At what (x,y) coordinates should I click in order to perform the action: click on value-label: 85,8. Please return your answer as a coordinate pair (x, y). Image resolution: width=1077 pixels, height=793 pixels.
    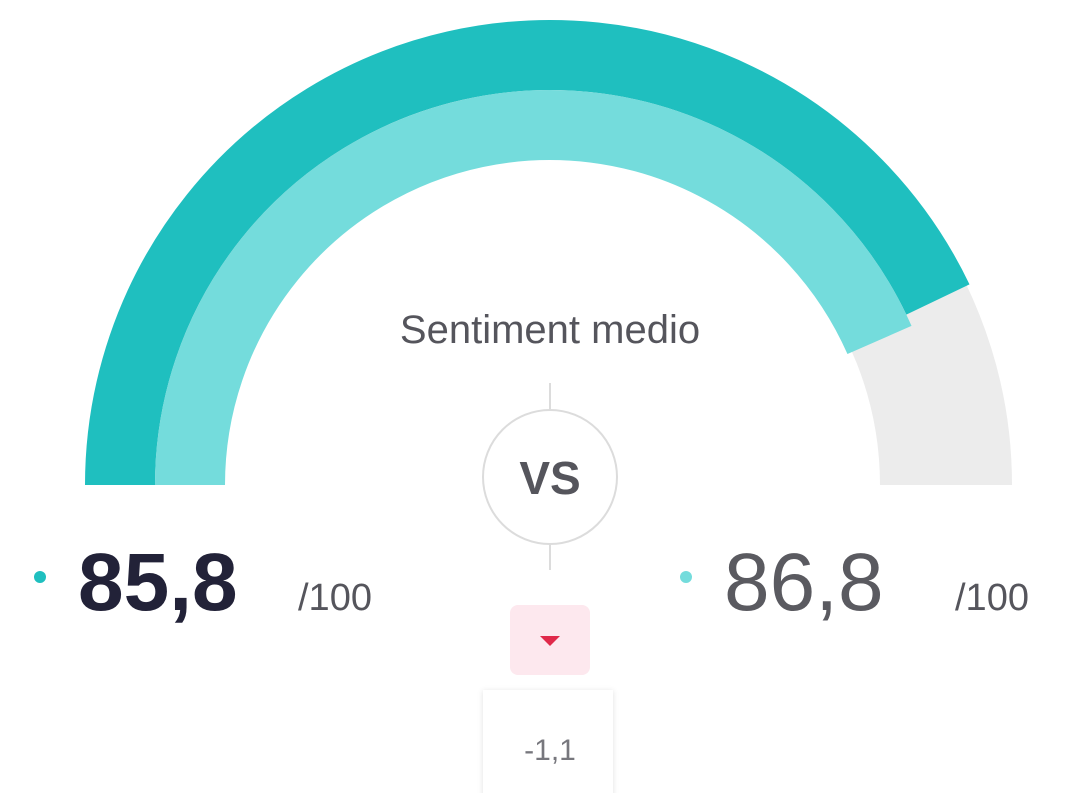
    Looking at the image, I should click on (158, 582).